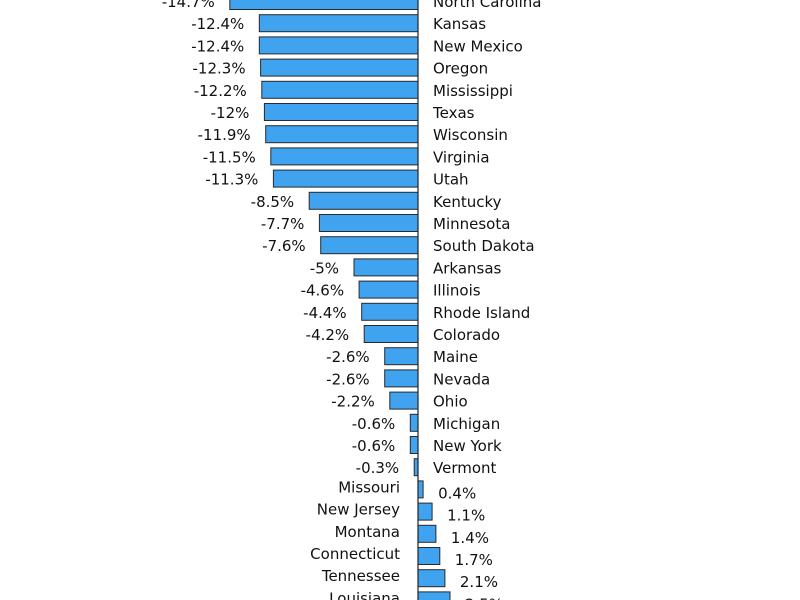  What do you see at coordinates (484, 246) in the screenshot?
I see `category-label: South Dakota` at bounding box center [484, 246].